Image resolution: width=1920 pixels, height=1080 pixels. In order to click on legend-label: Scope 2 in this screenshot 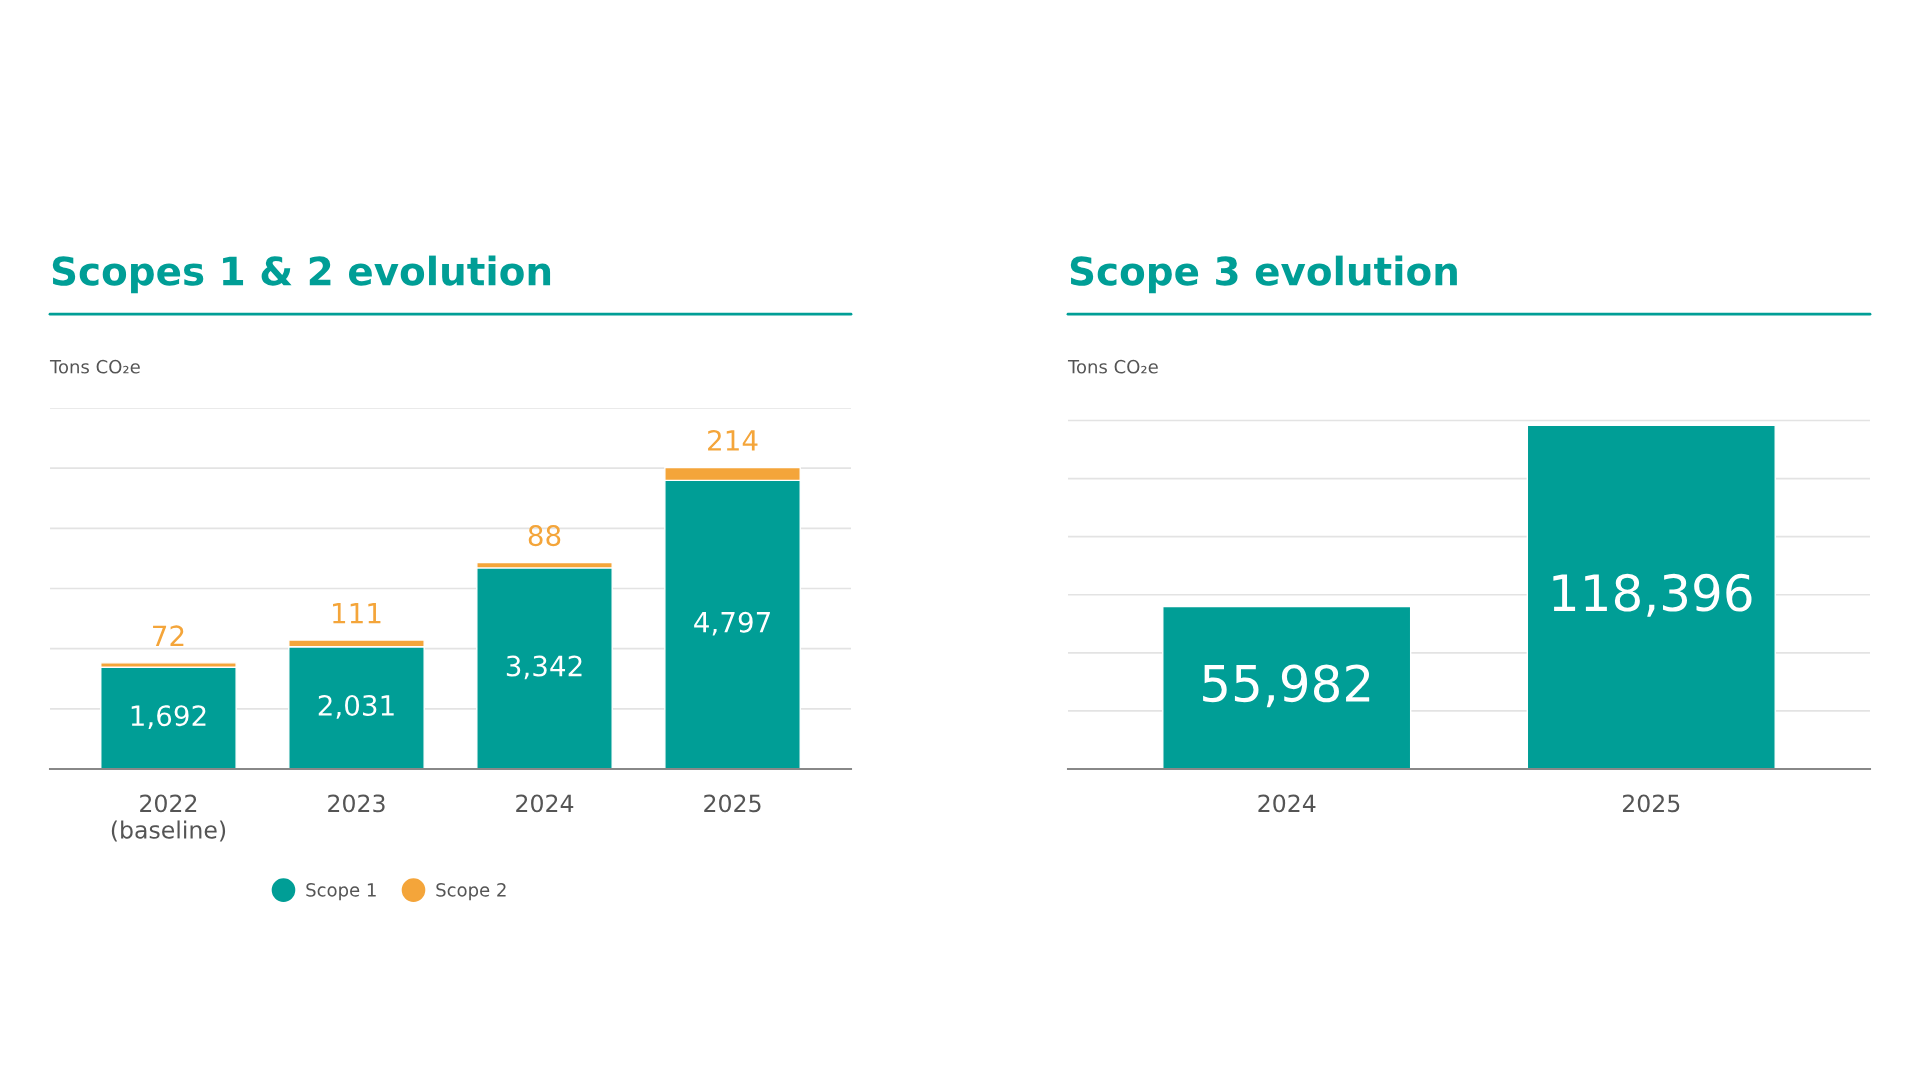, I will do `click(471, 892)`.